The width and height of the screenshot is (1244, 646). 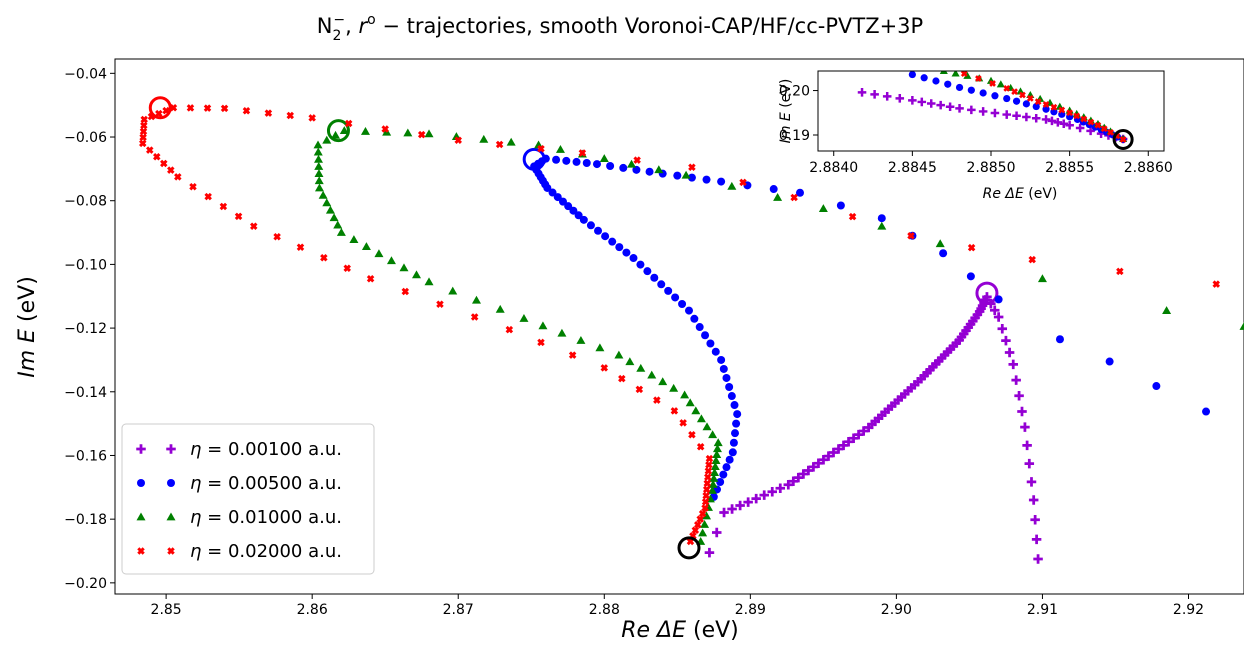 What do you see at coordinates (912, 168) in the screenshot?
I see `inset-x-tick-label: 2.8845` at bounding box center [912, 168].